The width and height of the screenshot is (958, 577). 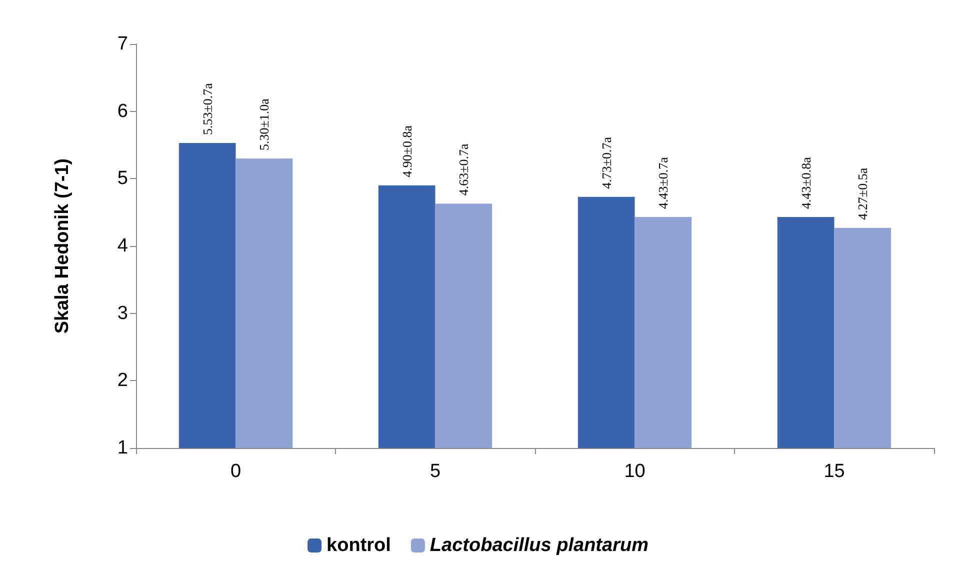 I want to click on data-label: 4.63±0.7a, so click(x=464, y=169).